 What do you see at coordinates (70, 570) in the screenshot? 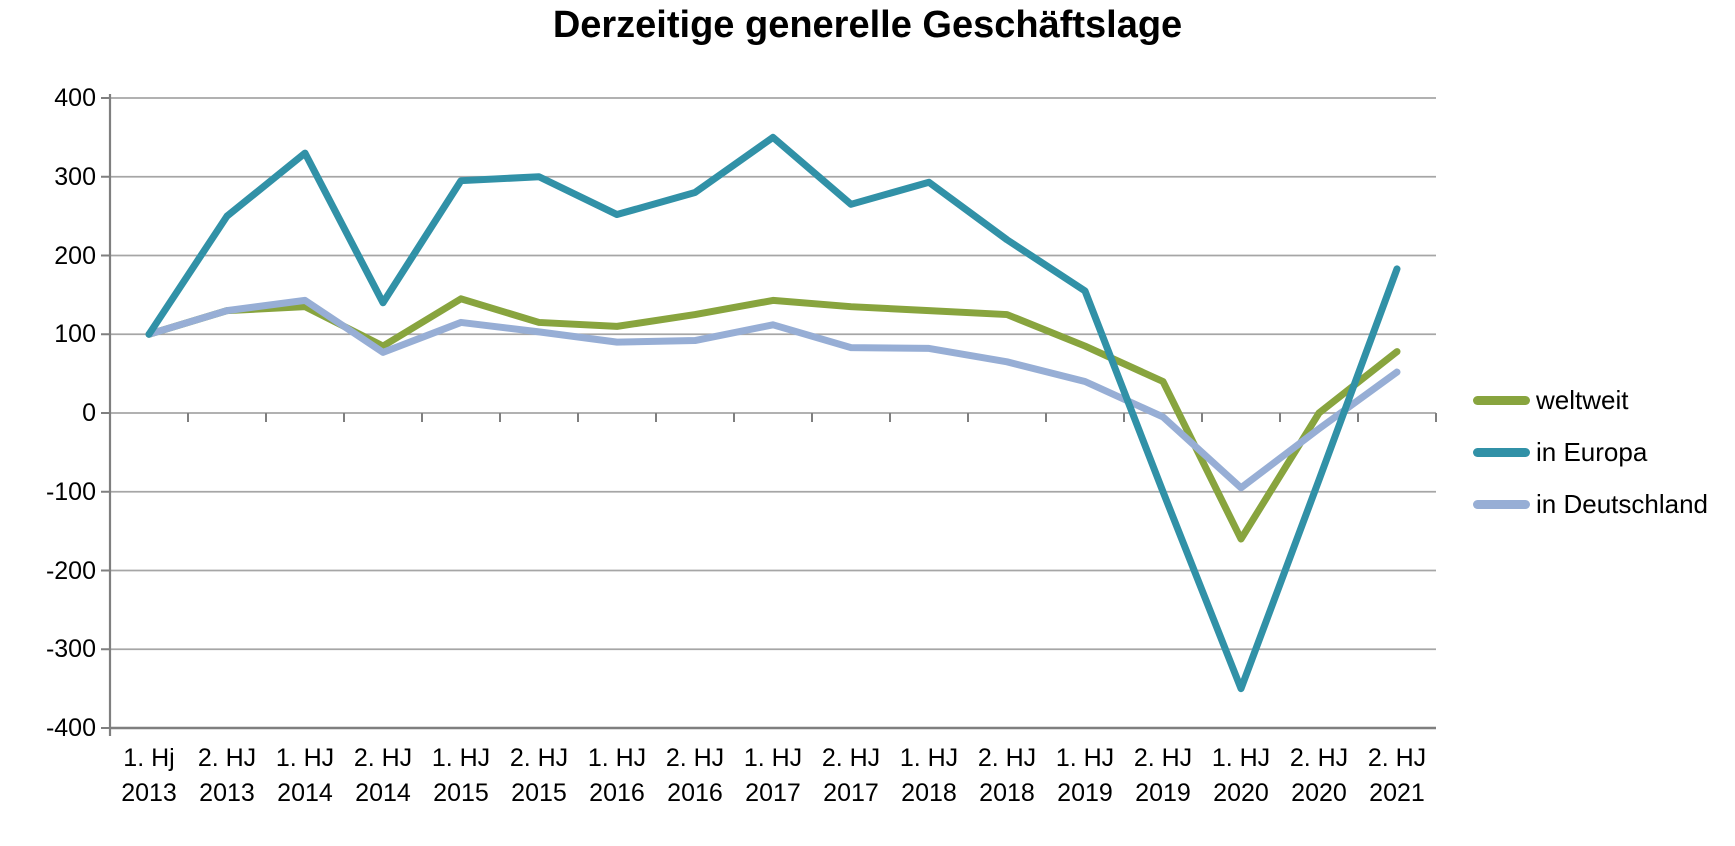
I see `y-axis-label: -200` at bounding box center [70, 570].